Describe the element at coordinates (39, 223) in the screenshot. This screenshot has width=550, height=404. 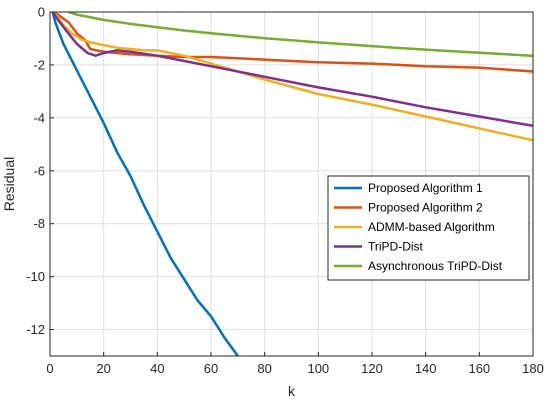
I see `y-tick-label: -8` at that location.